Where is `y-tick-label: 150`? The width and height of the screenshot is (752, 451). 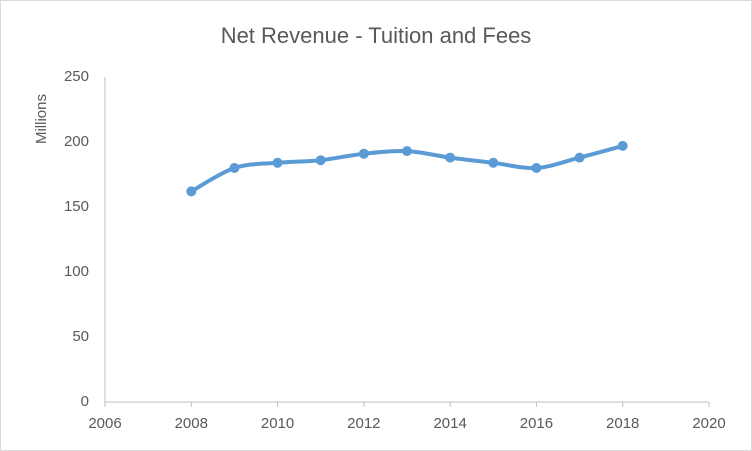 y-tick-label: 150 is located at coordinates (76, 206).